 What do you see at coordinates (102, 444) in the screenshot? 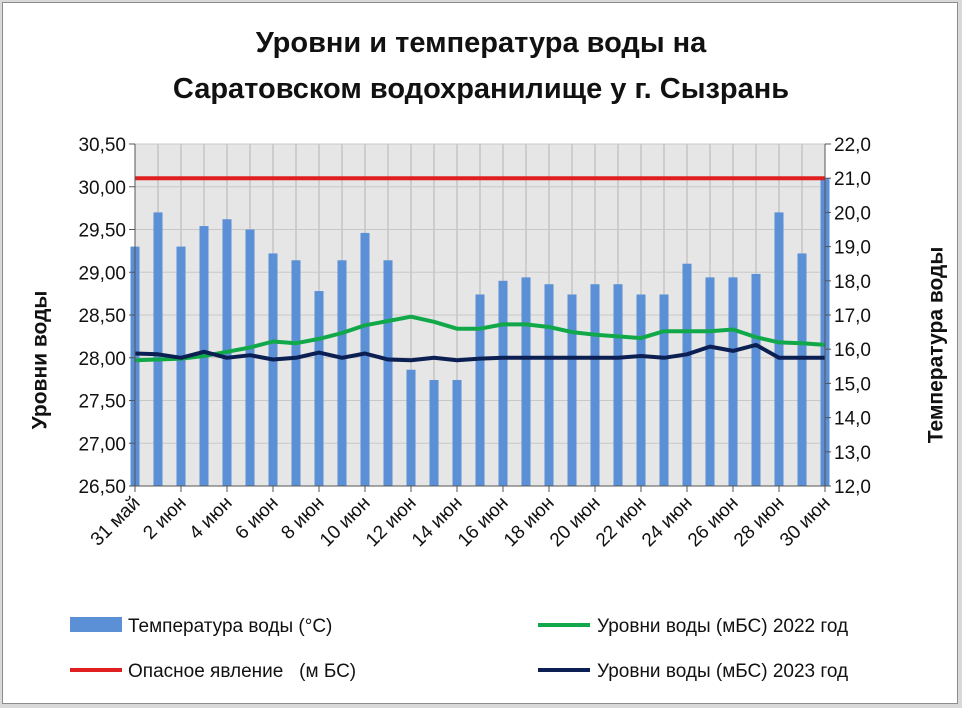
I see `left-tick-label-7: 27,00` at bounding box center [102, 444].